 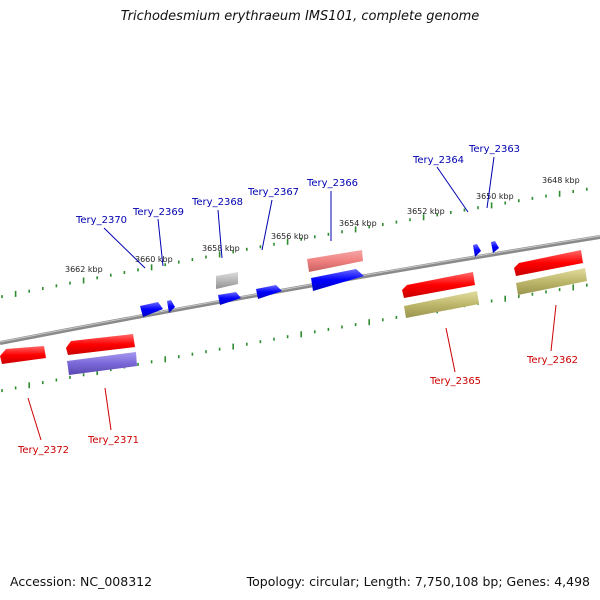 I want to click on ruler-label: 3654 kbp, so click(x=358, y=223).